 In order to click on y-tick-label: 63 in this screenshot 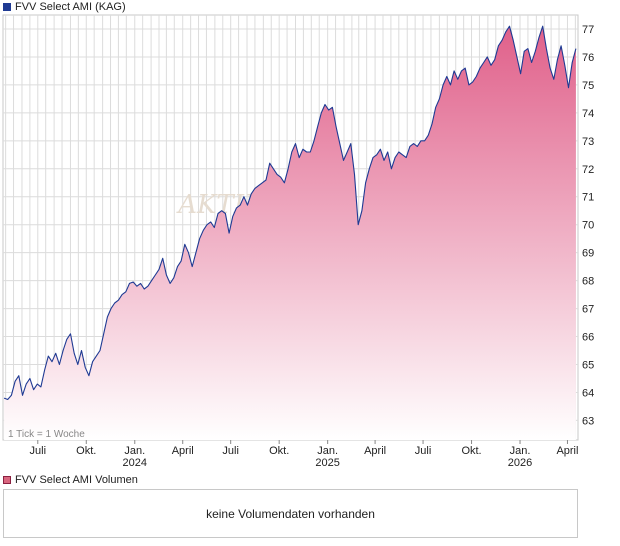, I will do `click(588, 421)`.